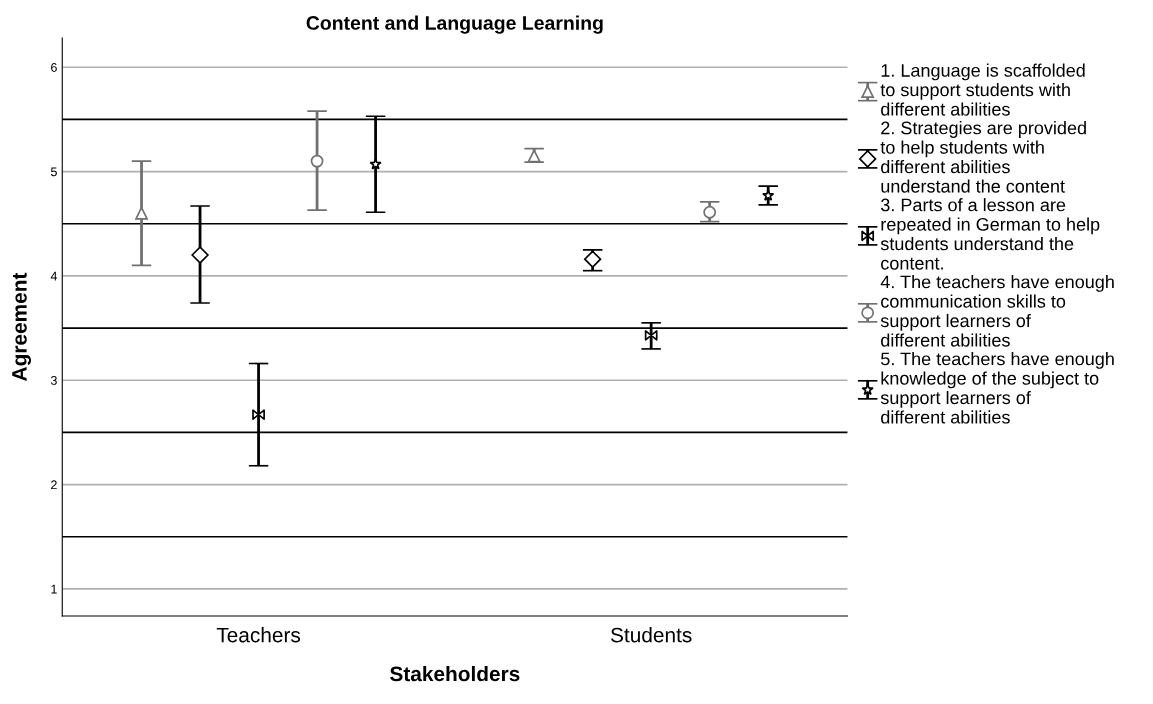 The image size is (1153, 704). I want to click on y-tick-label: 3, so click(53, 380).